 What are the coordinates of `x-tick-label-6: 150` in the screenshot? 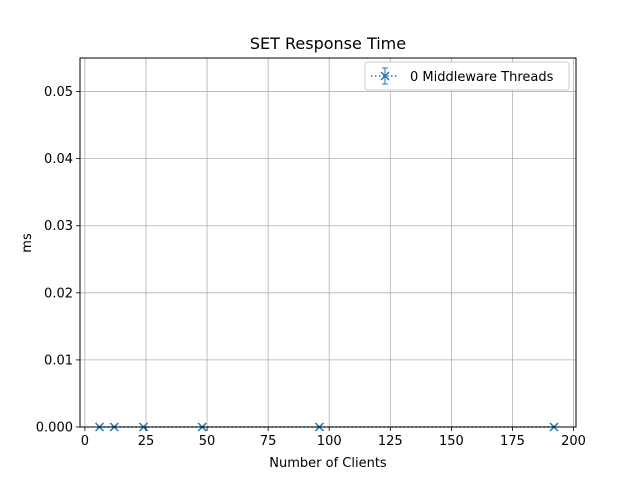 It's located at (451, 441).